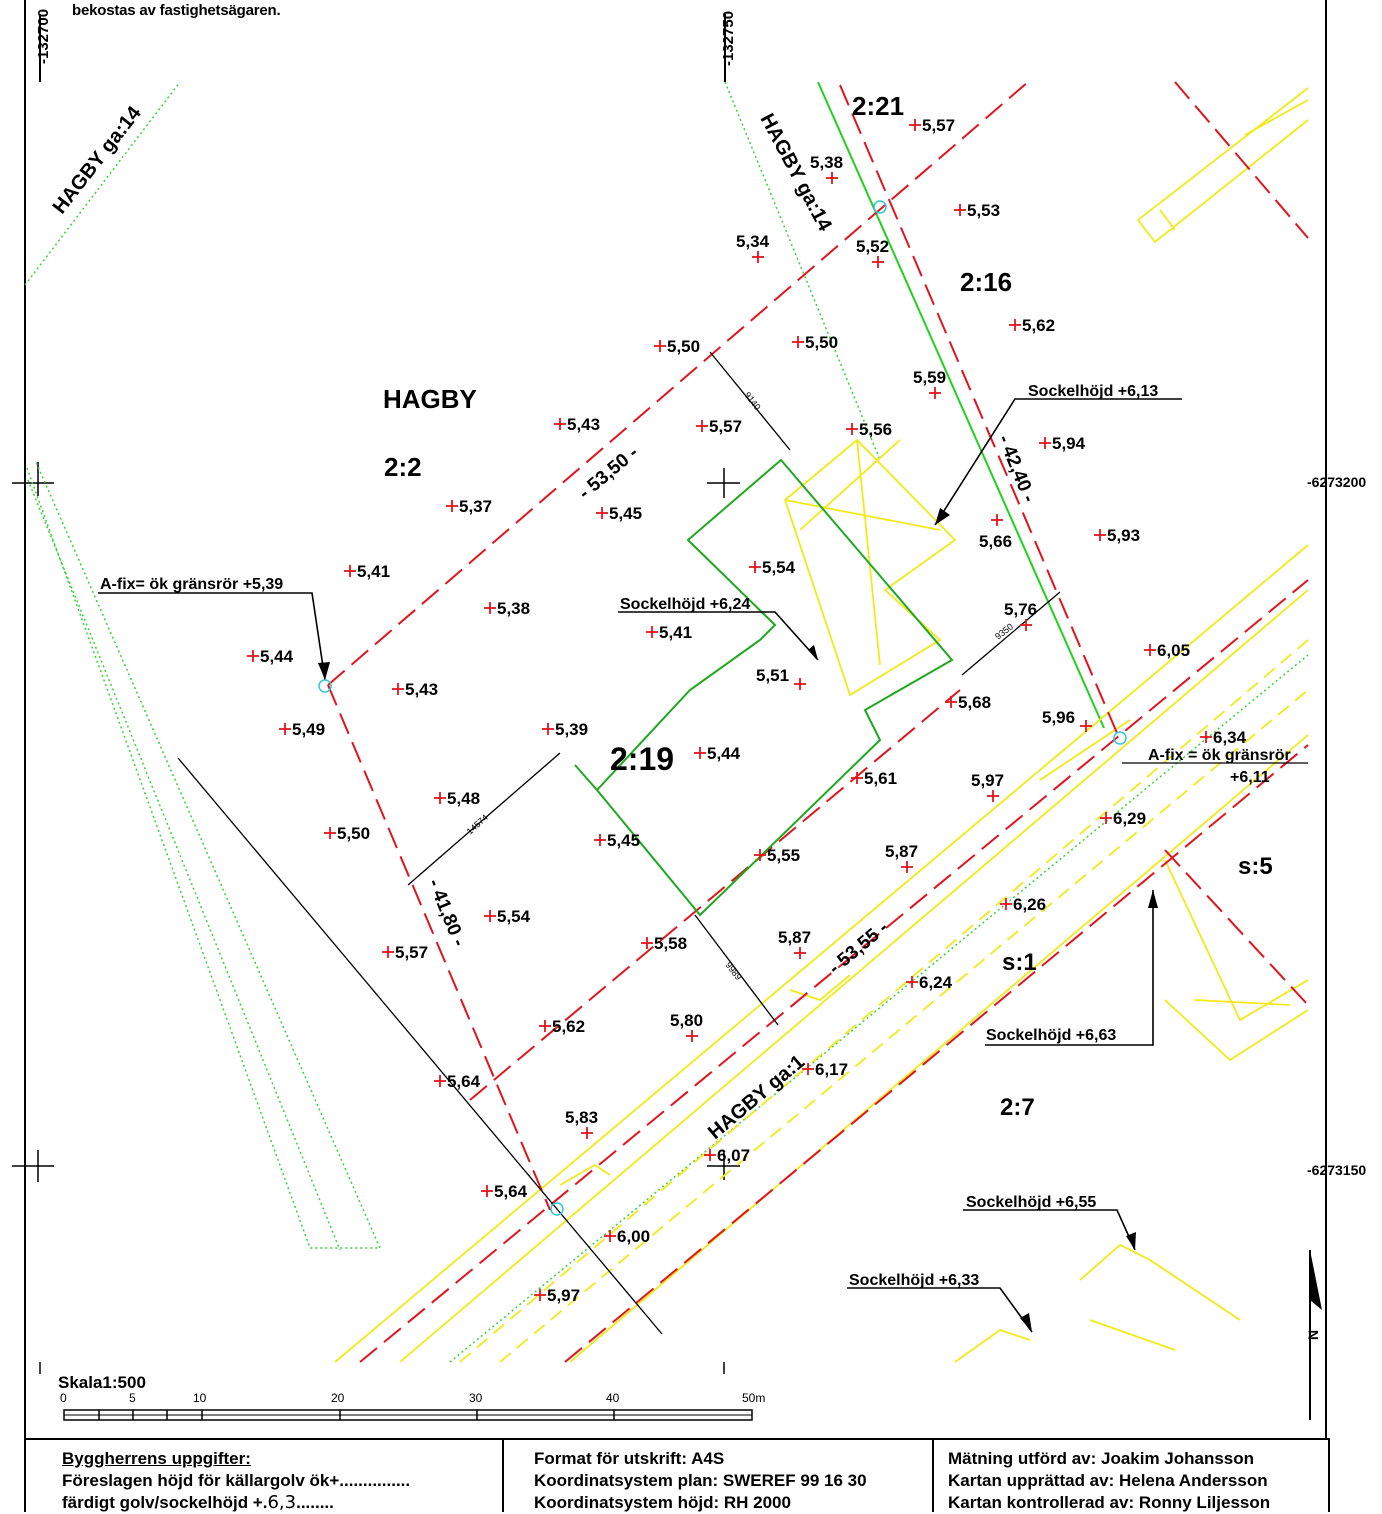 Image resolution: width=1382 pixels, height=1514 pixels. Describe the element at coordinates (961, 405) in the screenshot. I see `green-boundary` at that location.